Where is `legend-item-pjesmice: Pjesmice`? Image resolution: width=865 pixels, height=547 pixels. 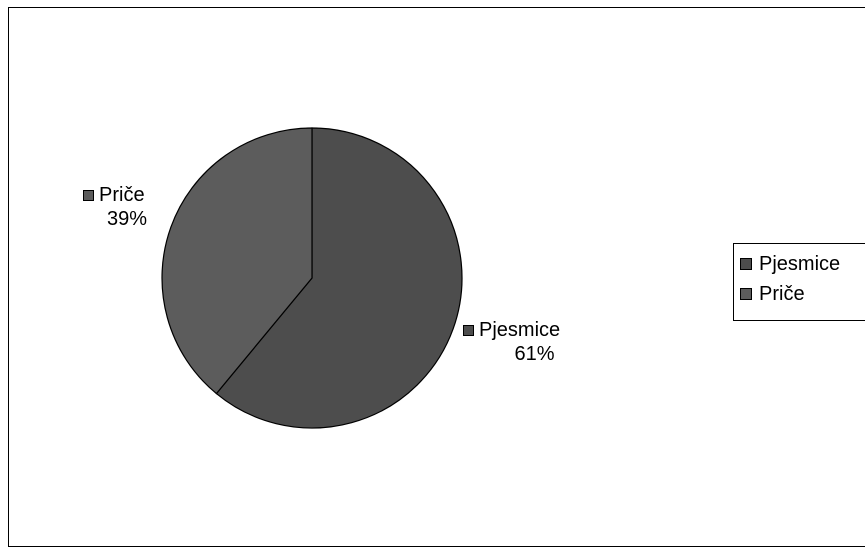 legend-item-pjesmice: Pjesmice is located at coordinates (802, 264).